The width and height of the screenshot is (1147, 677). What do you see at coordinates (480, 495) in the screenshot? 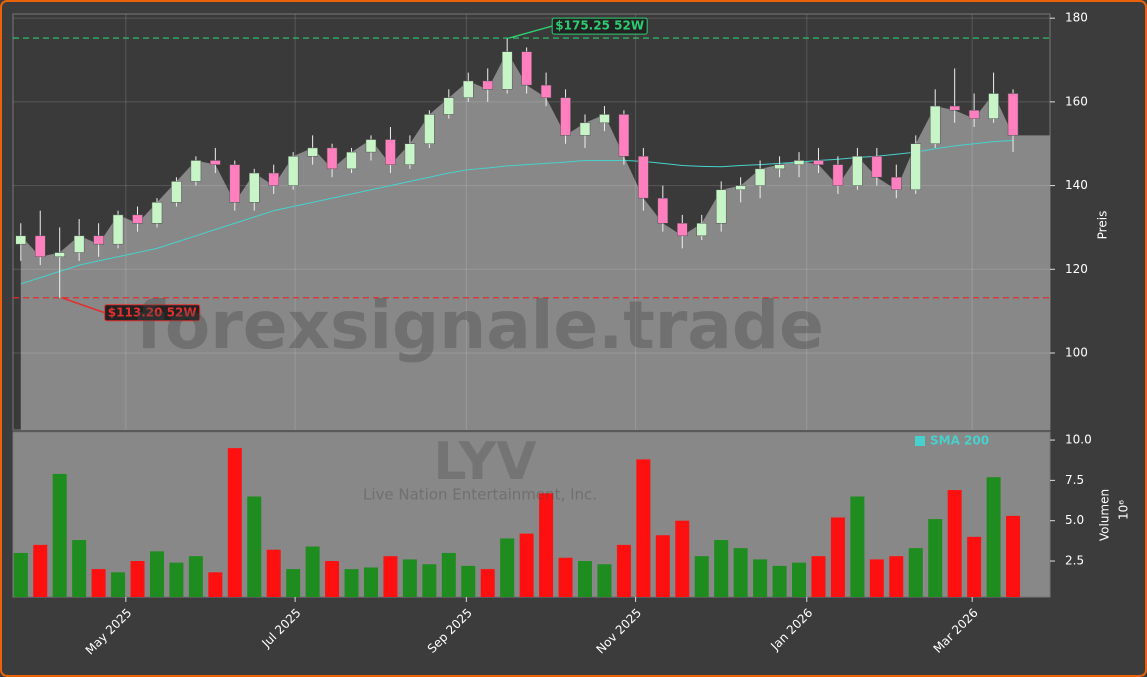
I see `watermark: Live Nation Entertainment, Inc.` at bounding box center [480, 495].